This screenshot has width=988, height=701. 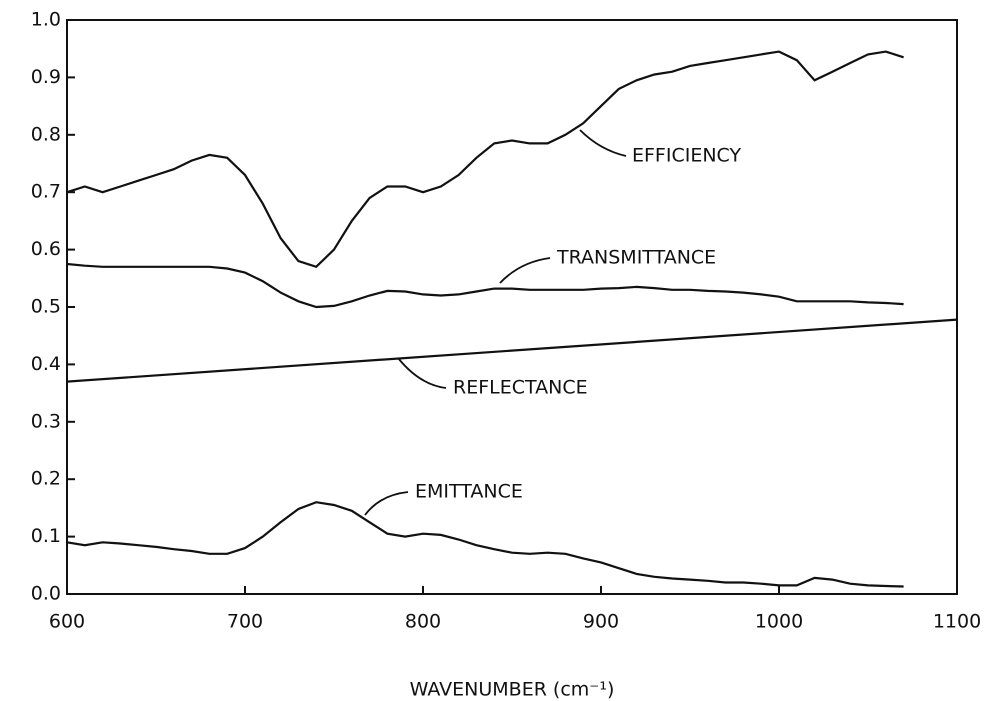 What do you see at coordinates (46, 134) in the screenshot?
I see `y-tick-label: 0.8` at bounding box center [46, 134].